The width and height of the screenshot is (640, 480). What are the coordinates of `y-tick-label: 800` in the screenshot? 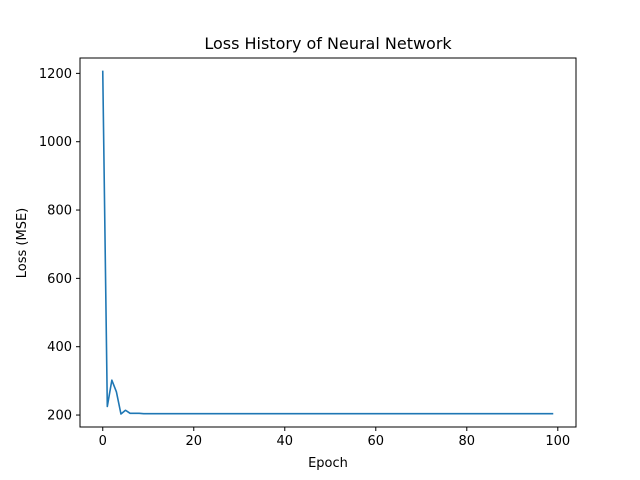 It's located at (59, 211).